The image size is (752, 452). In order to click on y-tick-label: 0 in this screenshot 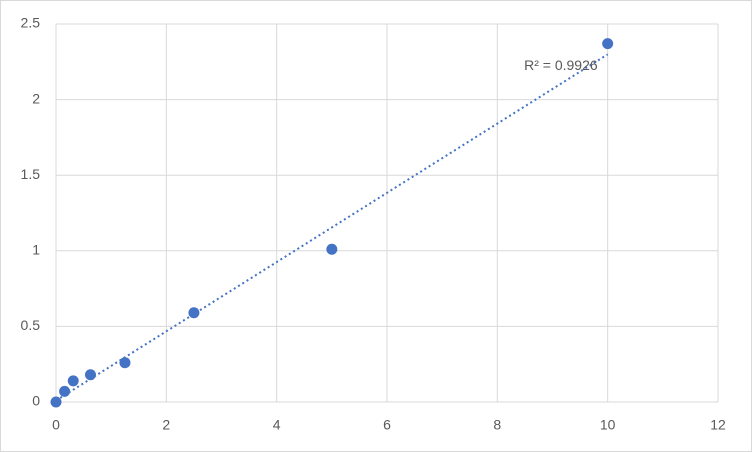, I will do `click(36, 401)`.